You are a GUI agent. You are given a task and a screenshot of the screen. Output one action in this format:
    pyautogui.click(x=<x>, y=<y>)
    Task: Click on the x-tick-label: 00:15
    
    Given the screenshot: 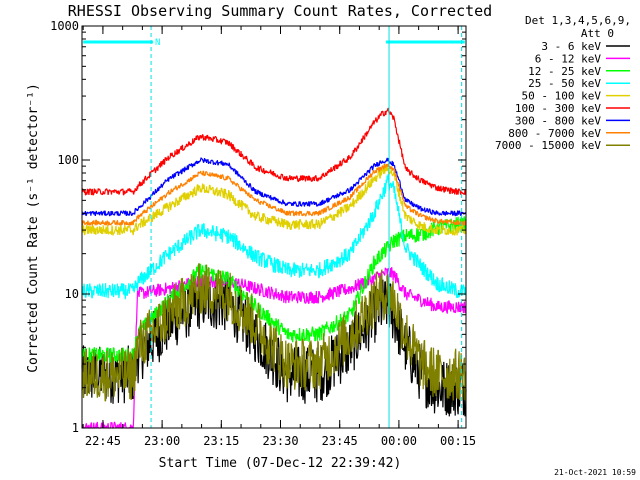 What is the action you would take?
    pyautogui.click(x=458, y=441)
    